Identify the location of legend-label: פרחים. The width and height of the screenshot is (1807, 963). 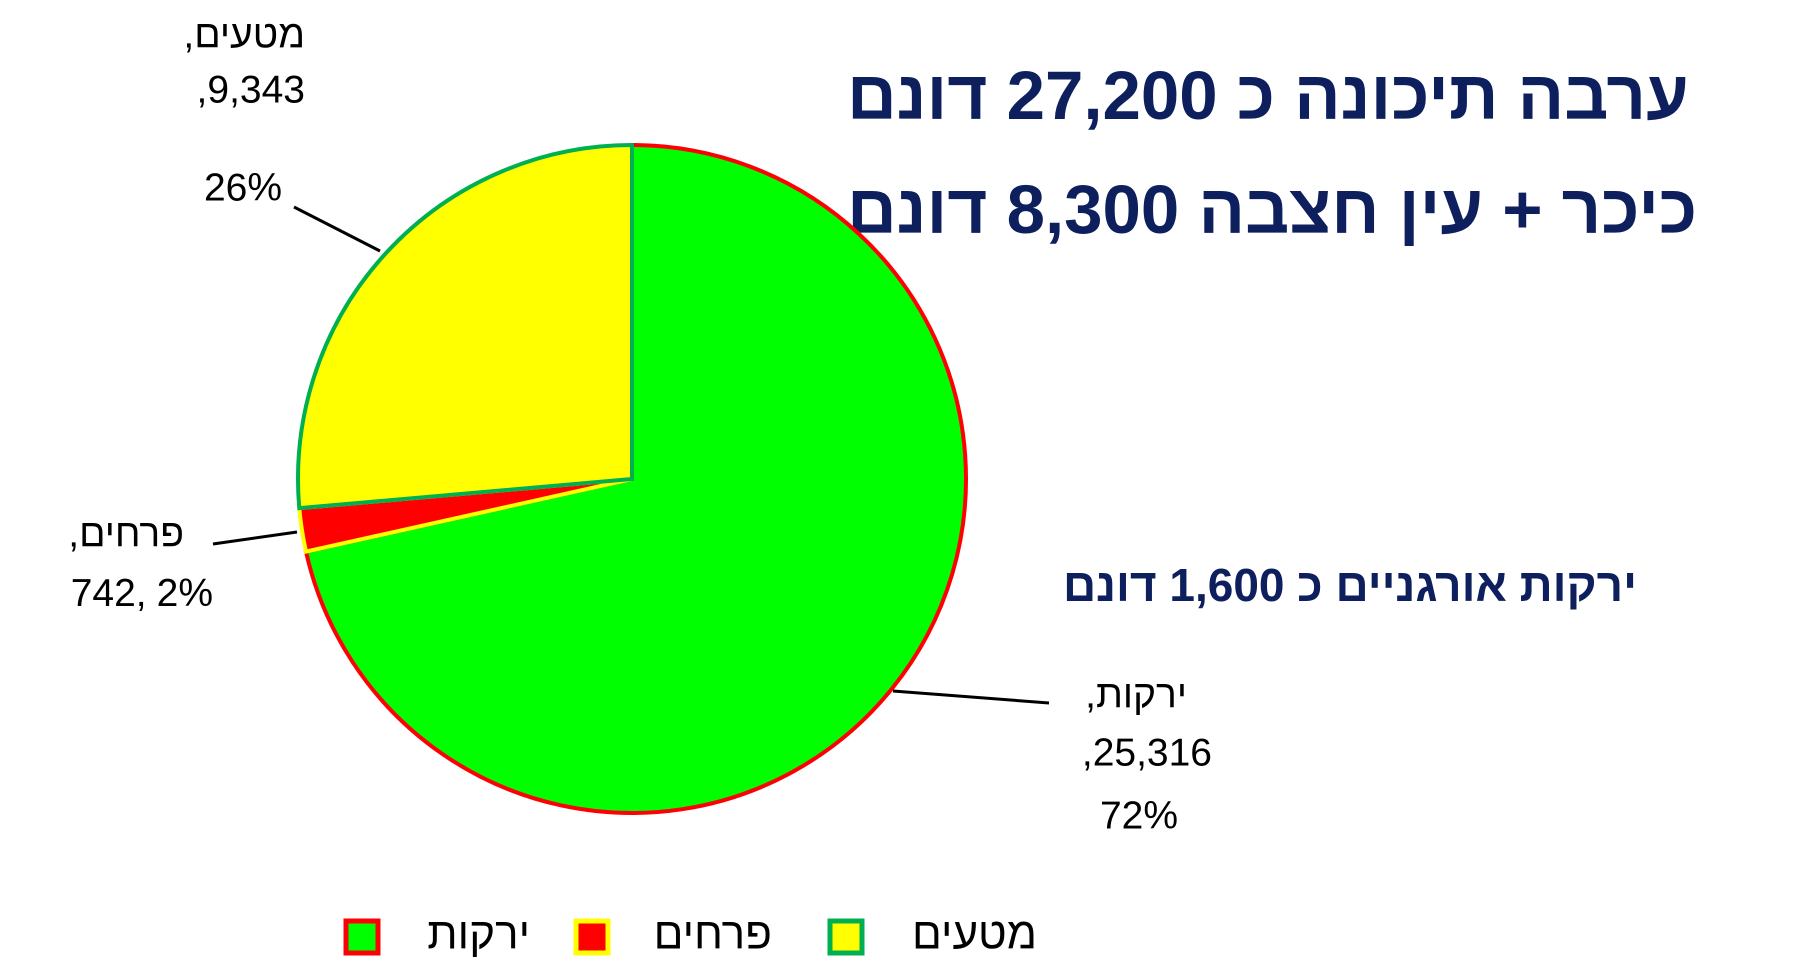
(713, 934).